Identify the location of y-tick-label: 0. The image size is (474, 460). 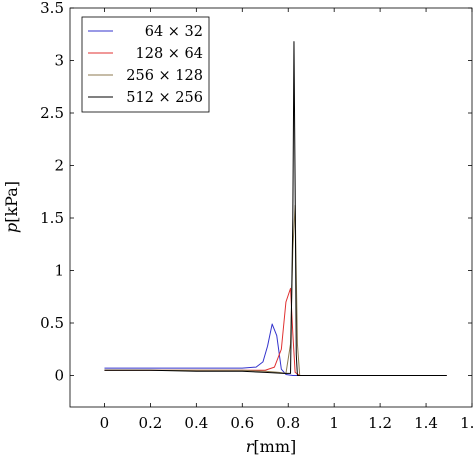
(59, 376).